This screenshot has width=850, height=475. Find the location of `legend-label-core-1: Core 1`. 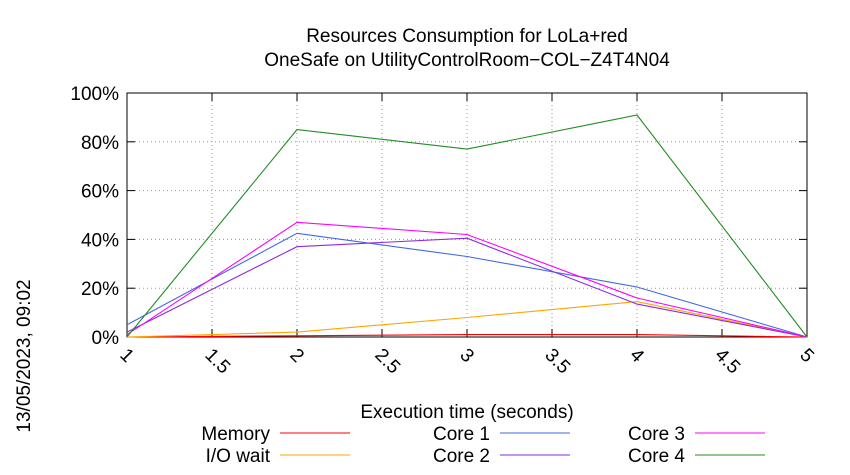

legend-label-core-1: Core 1 is located at coordinates (461, 434).